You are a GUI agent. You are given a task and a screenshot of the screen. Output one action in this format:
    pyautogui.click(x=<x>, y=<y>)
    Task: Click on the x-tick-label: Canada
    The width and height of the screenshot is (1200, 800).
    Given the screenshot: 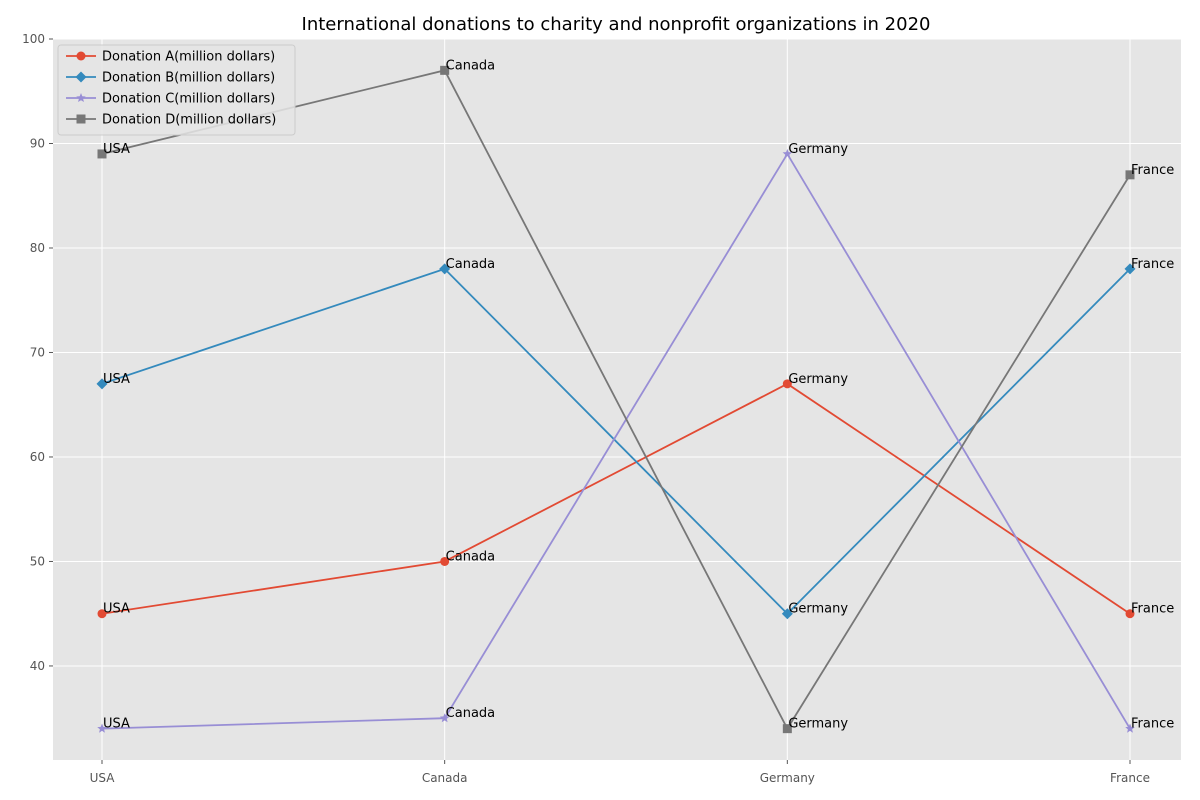 What is the action you would take?
    pyautogui.click(x=445, y=778)
    